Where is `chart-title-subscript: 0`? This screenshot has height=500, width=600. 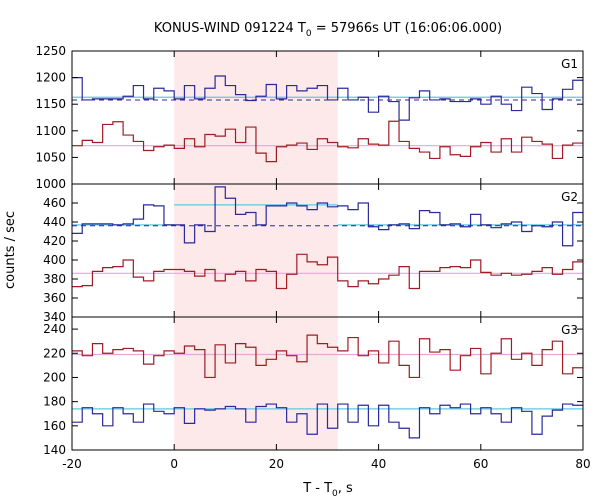
chart-title-subscript: 0 is located at coordinates (309, 34).